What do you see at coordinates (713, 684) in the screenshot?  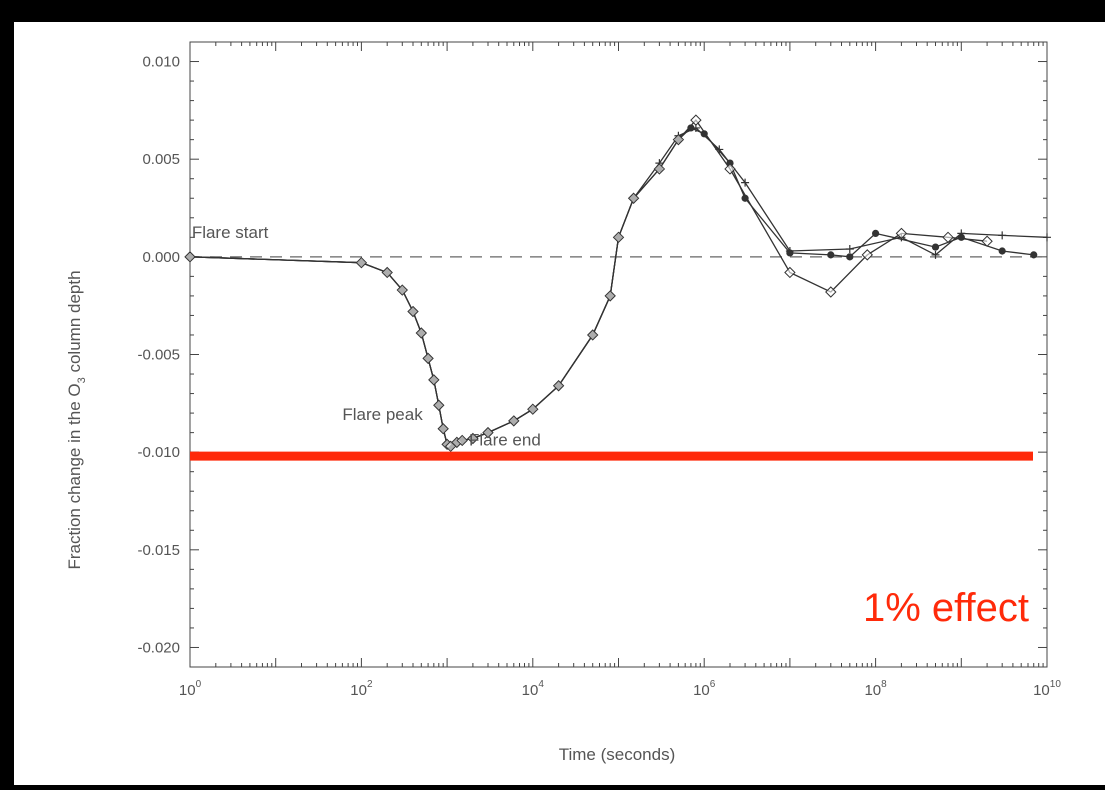 I see `x-tick-exponent: 6` at bounding box center [713, 684].